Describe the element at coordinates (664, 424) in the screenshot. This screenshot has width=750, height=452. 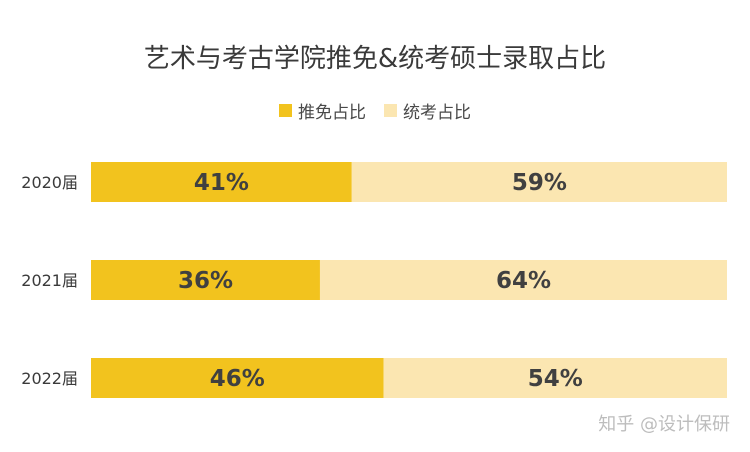
I see `watermark: 知乎 @设计保研` at that location.